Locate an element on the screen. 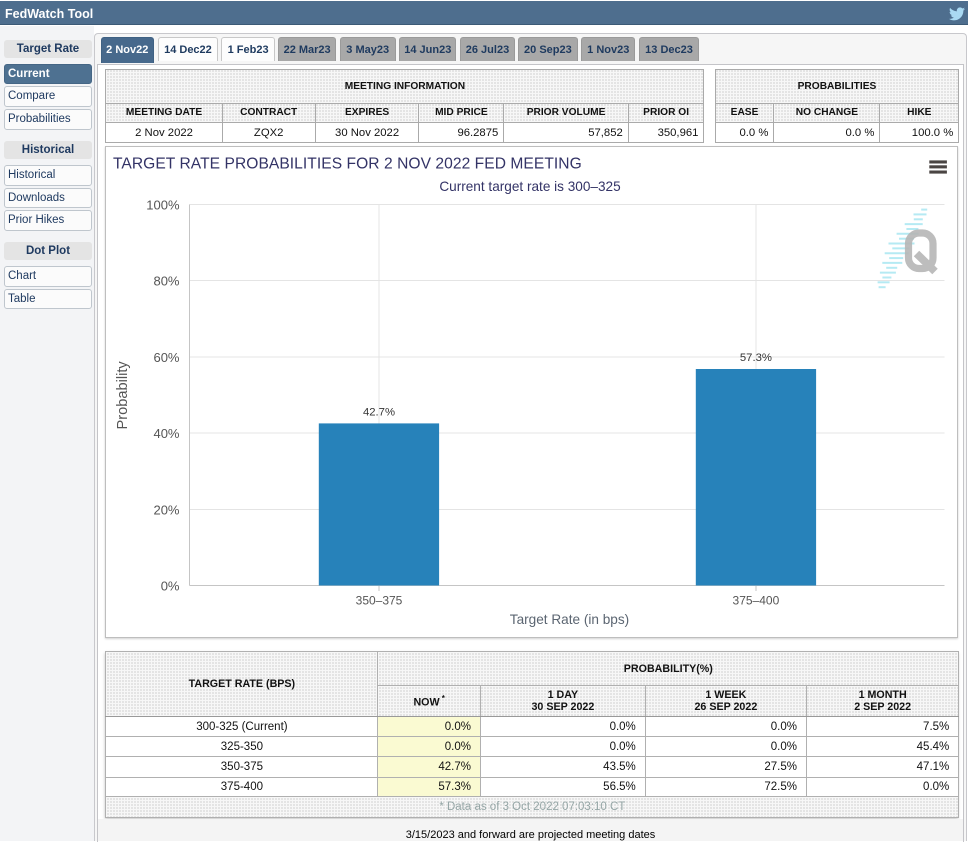 The image size is (968, 842). svg-text: Current target rate is 300–325 is located at coordinates (529, 186).